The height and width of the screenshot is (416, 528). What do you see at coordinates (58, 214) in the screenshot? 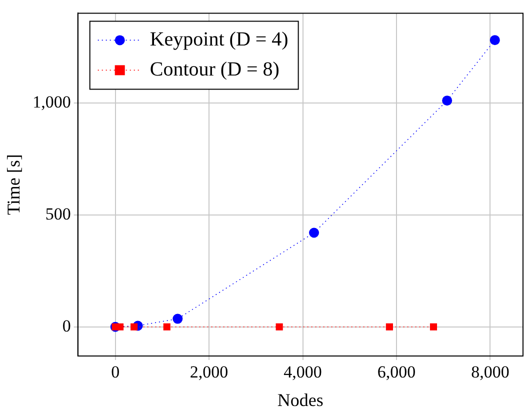
I see `y-tick-label: 500` at bounding box center [58, 214].